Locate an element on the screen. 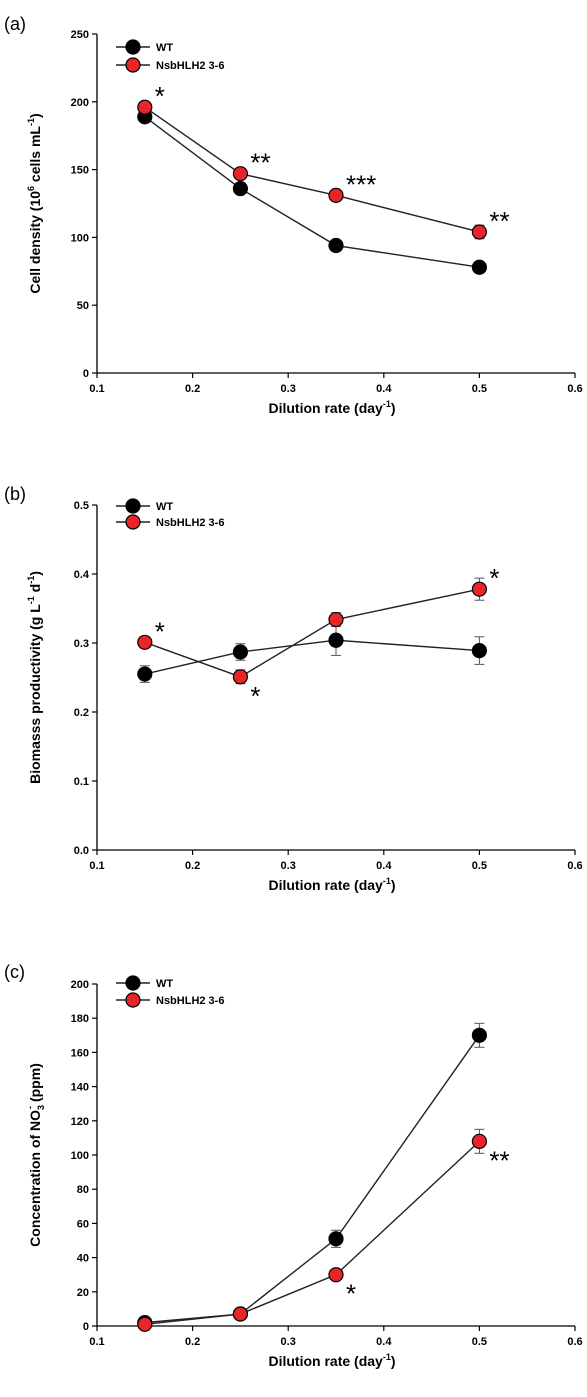 The image size is (587, 1397). panel-label: (a) is located at coordinates (15, 24).